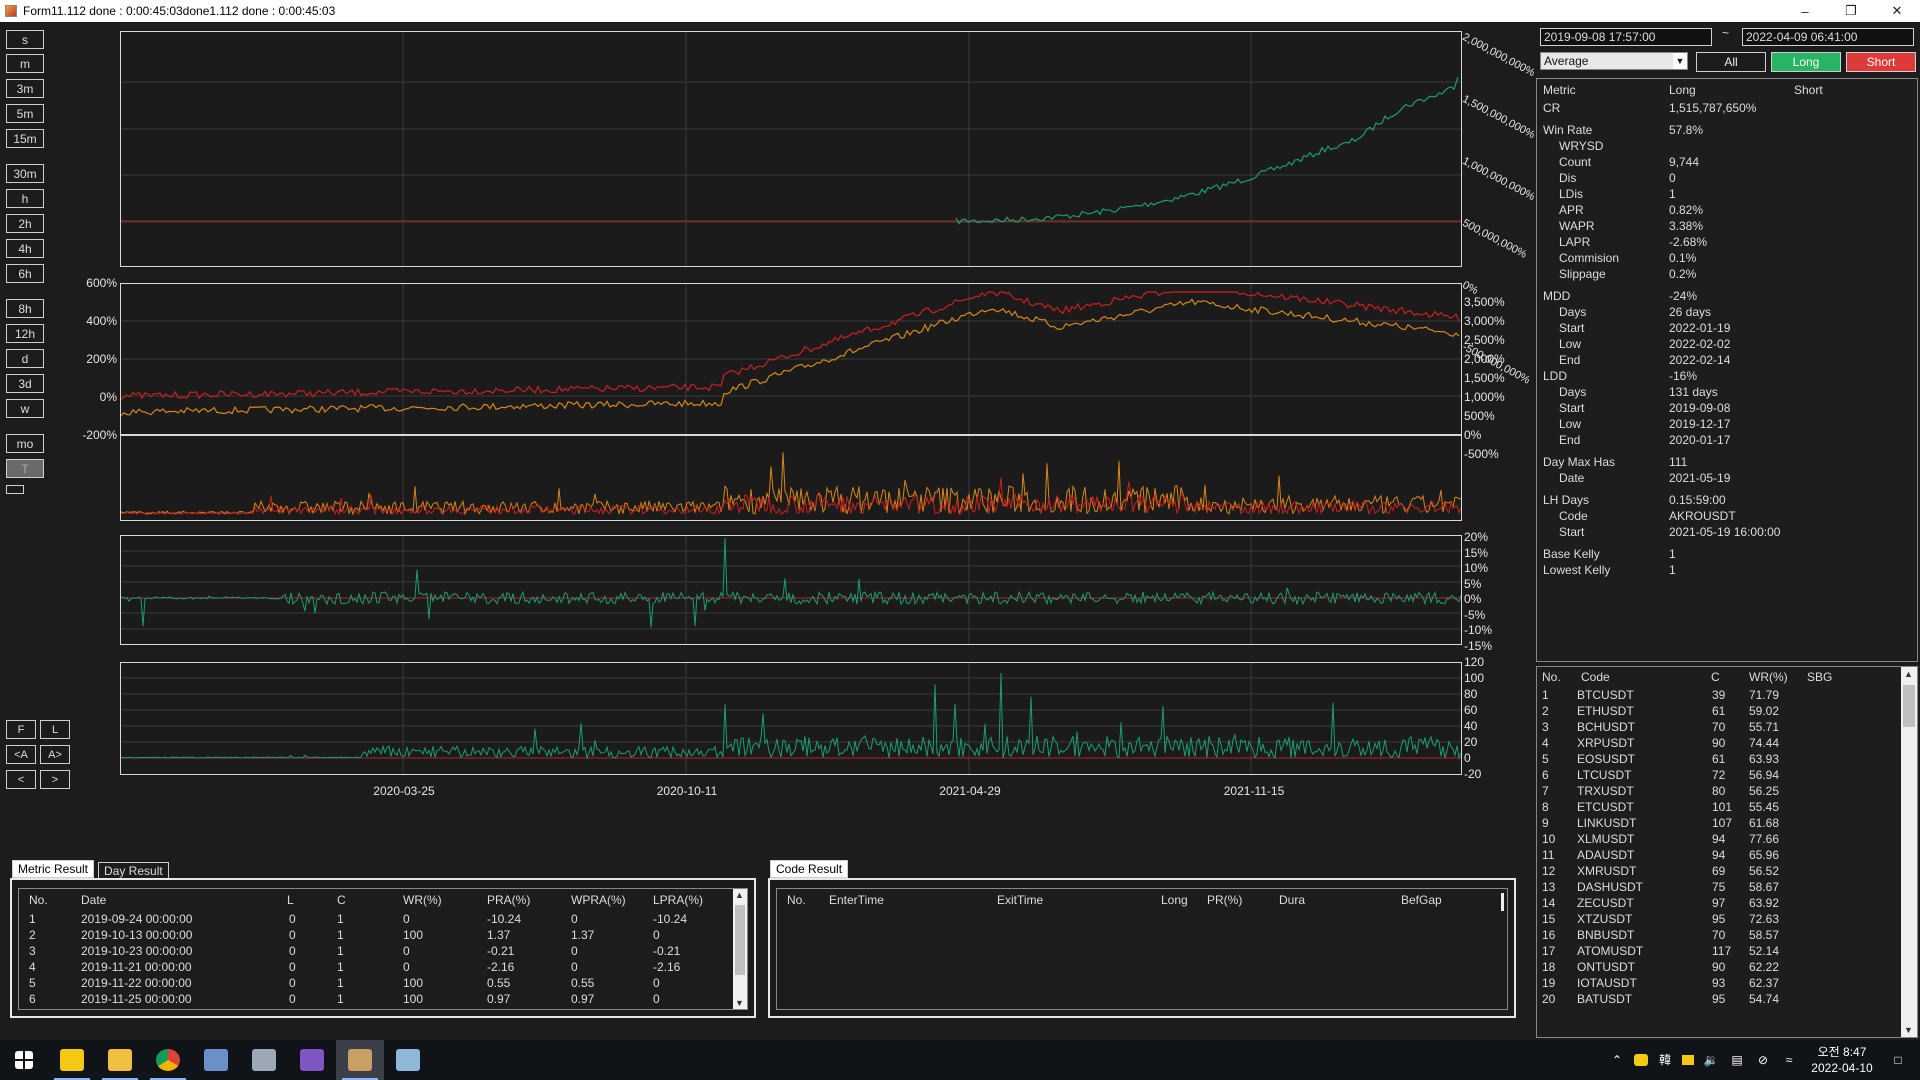  Describe the element at coordinates (1664, 1060) in the screenshot. I see `ime-icon: 韓` at that location.